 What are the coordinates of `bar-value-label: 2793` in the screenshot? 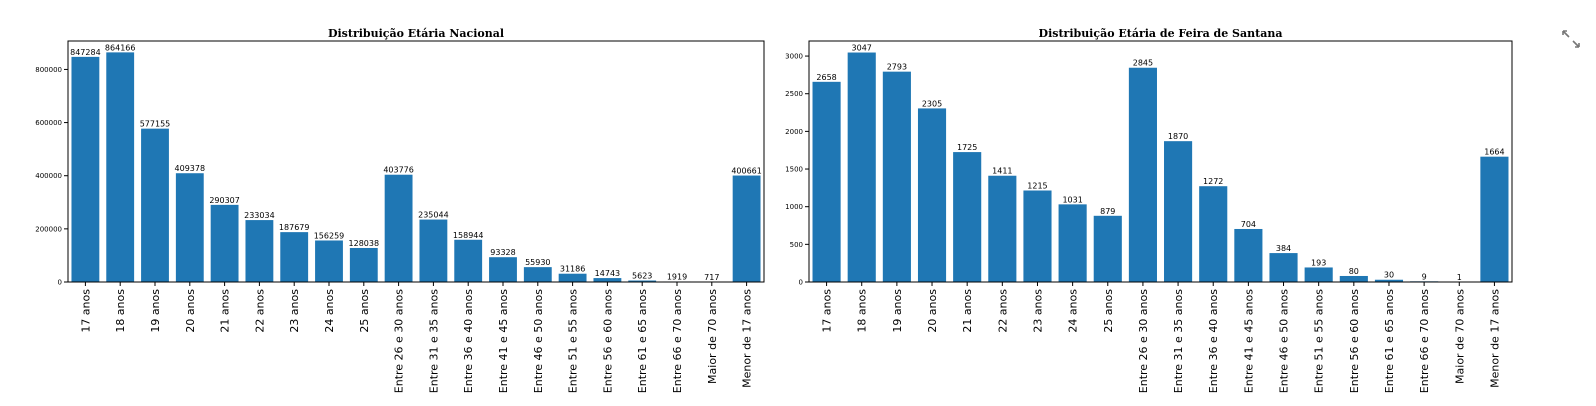 It's located at (897, 67).